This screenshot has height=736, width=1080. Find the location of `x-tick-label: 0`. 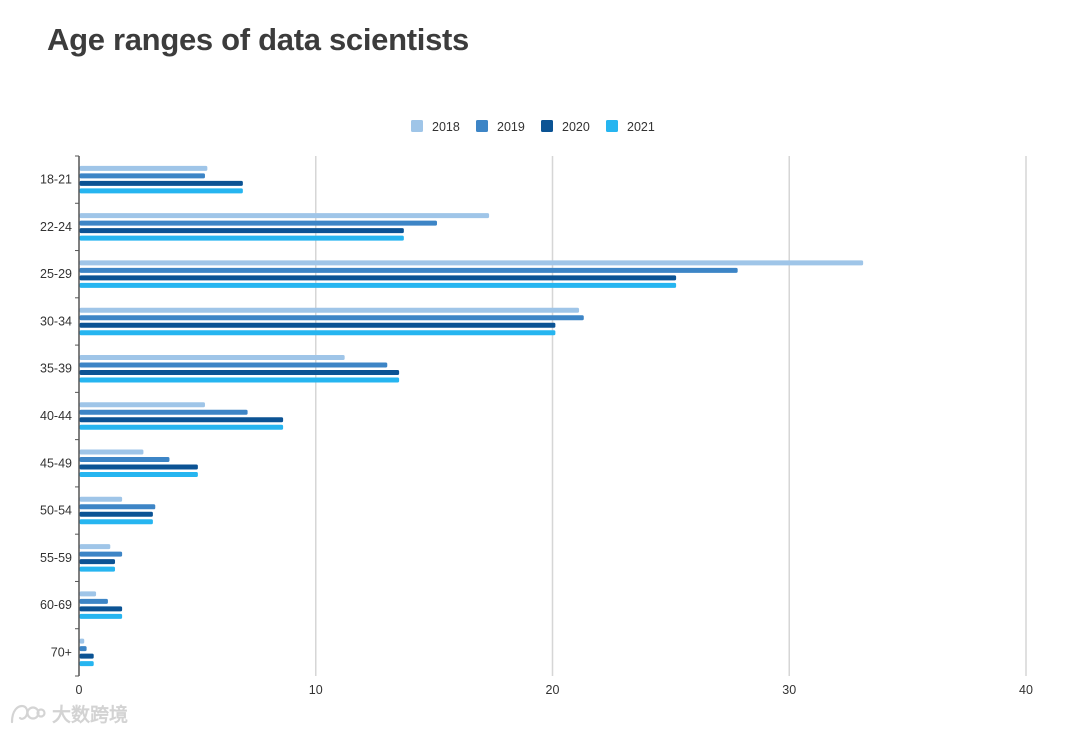

x-tick-label: 0 is located at coordinates (79, 690).